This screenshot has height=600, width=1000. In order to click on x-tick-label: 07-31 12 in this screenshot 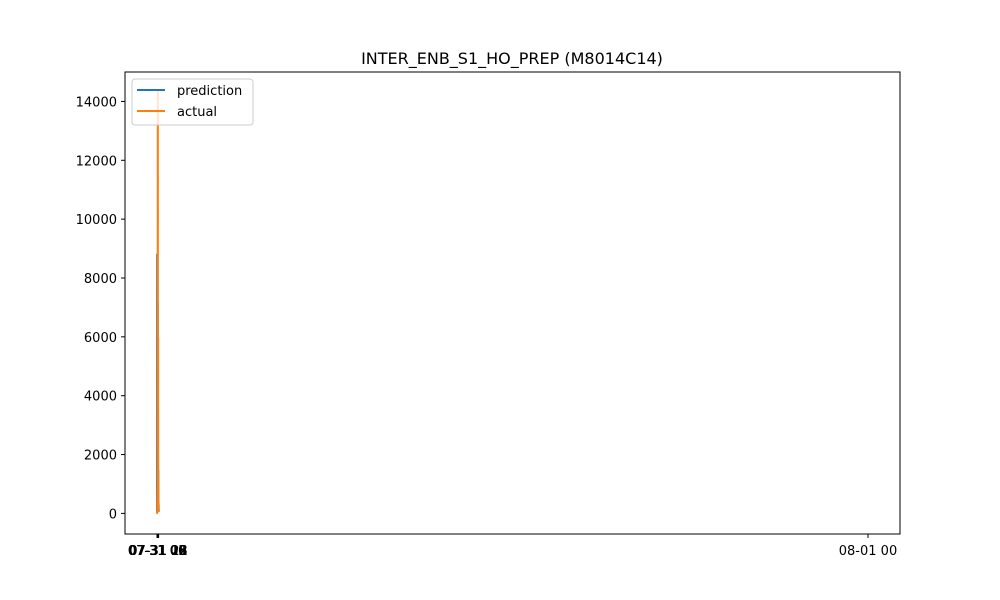, I will do `click(158, 551)`.